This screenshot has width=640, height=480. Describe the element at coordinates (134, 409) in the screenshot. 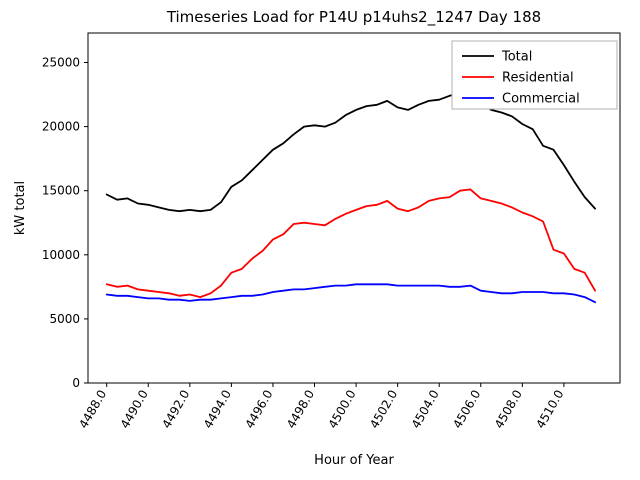

I see `x-tick-label: 4490.0` at that location.